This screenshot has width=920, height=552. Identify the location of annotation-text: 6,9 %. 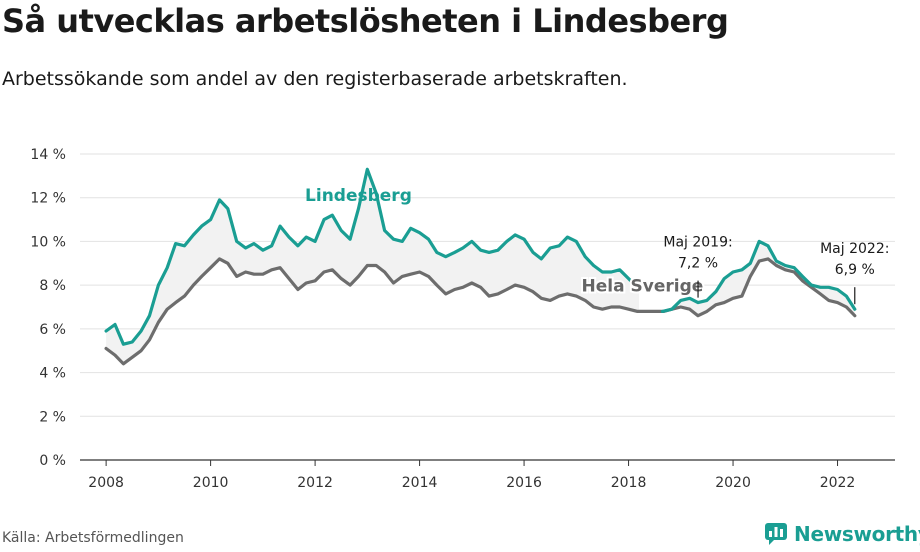
(855, 270).